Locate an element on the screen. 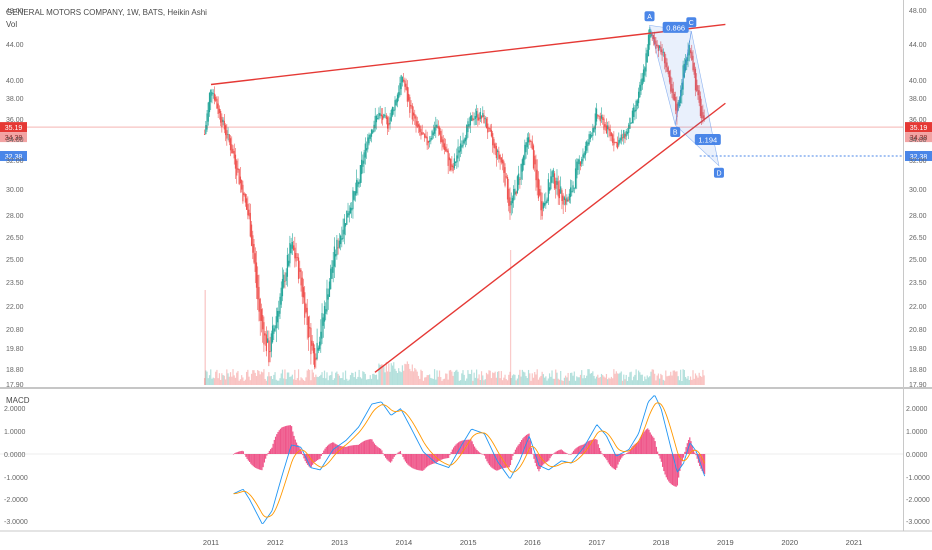 Image resolution: width=932 pixels, height=550 pixels. left-price-tick: 17.90 is located at coordinates (15, 385).